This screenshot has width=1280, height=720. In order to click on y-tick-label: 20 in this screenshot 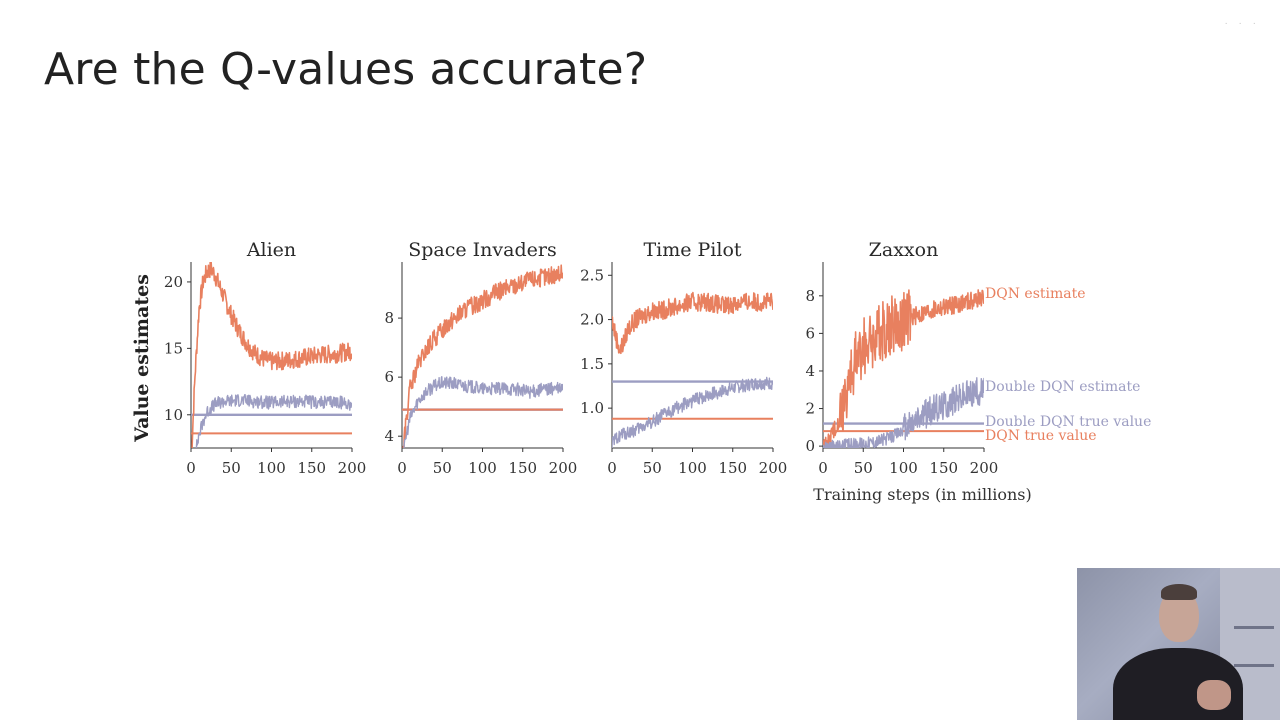, I will do `click(173, 282)`.